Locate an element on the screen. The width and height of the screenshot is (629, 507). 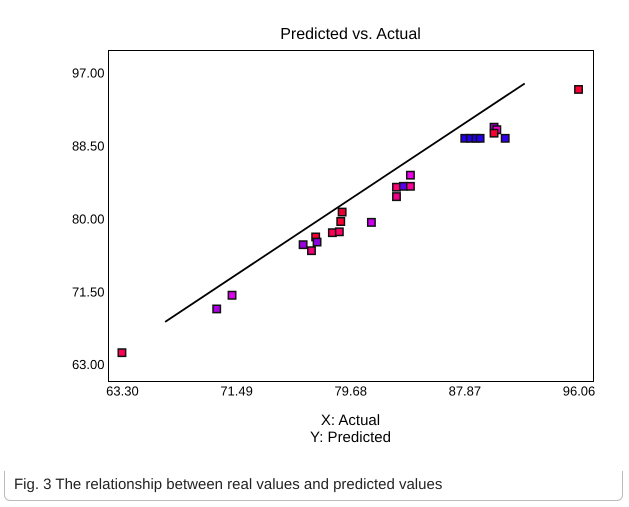
x-tick-label: 71.49 is located at coordinates (236, 391).